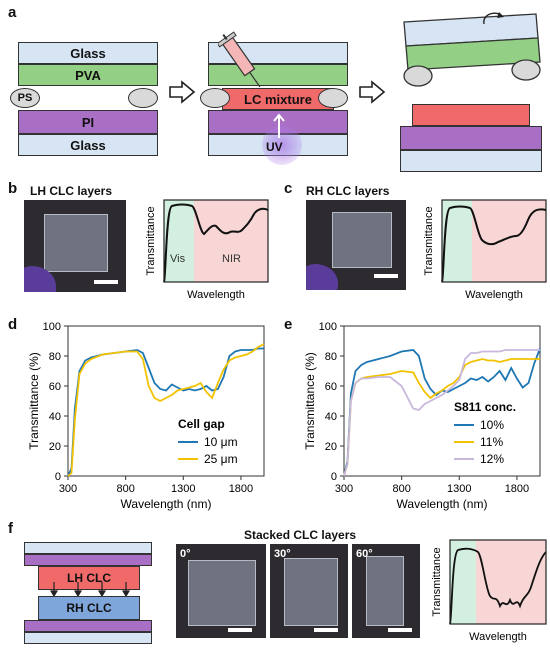 The width and height of the screenshot is (550, 648). What do you see at coordinates (331, 447) in the screenshot?
I see `e-ytick-label: 20` at bounding box center [331, 447].